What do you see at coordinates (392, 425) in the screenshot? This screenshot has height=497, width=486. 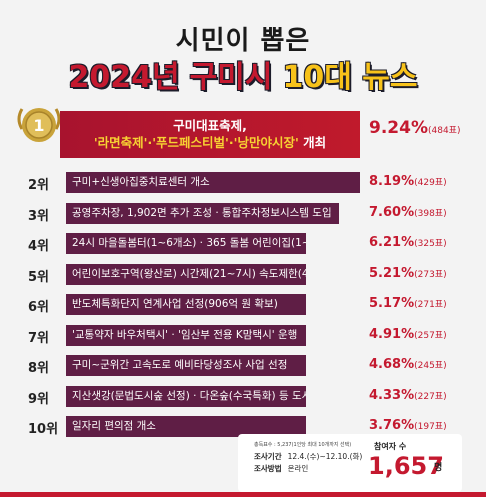 I see `pct-value: 3.76%` at bounding box center [392, 425].